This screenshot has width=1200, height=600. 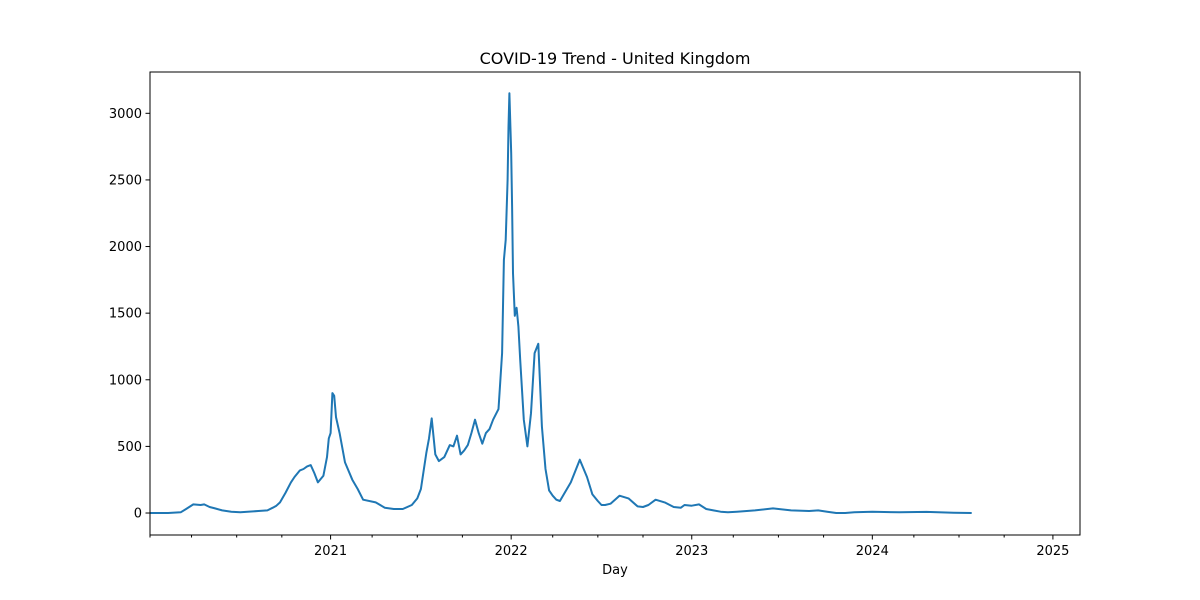 What do you see at coordinates (691, 551) in the screenshot?
I see `x-tick-label: 2023` at bounding box center [691, 551].